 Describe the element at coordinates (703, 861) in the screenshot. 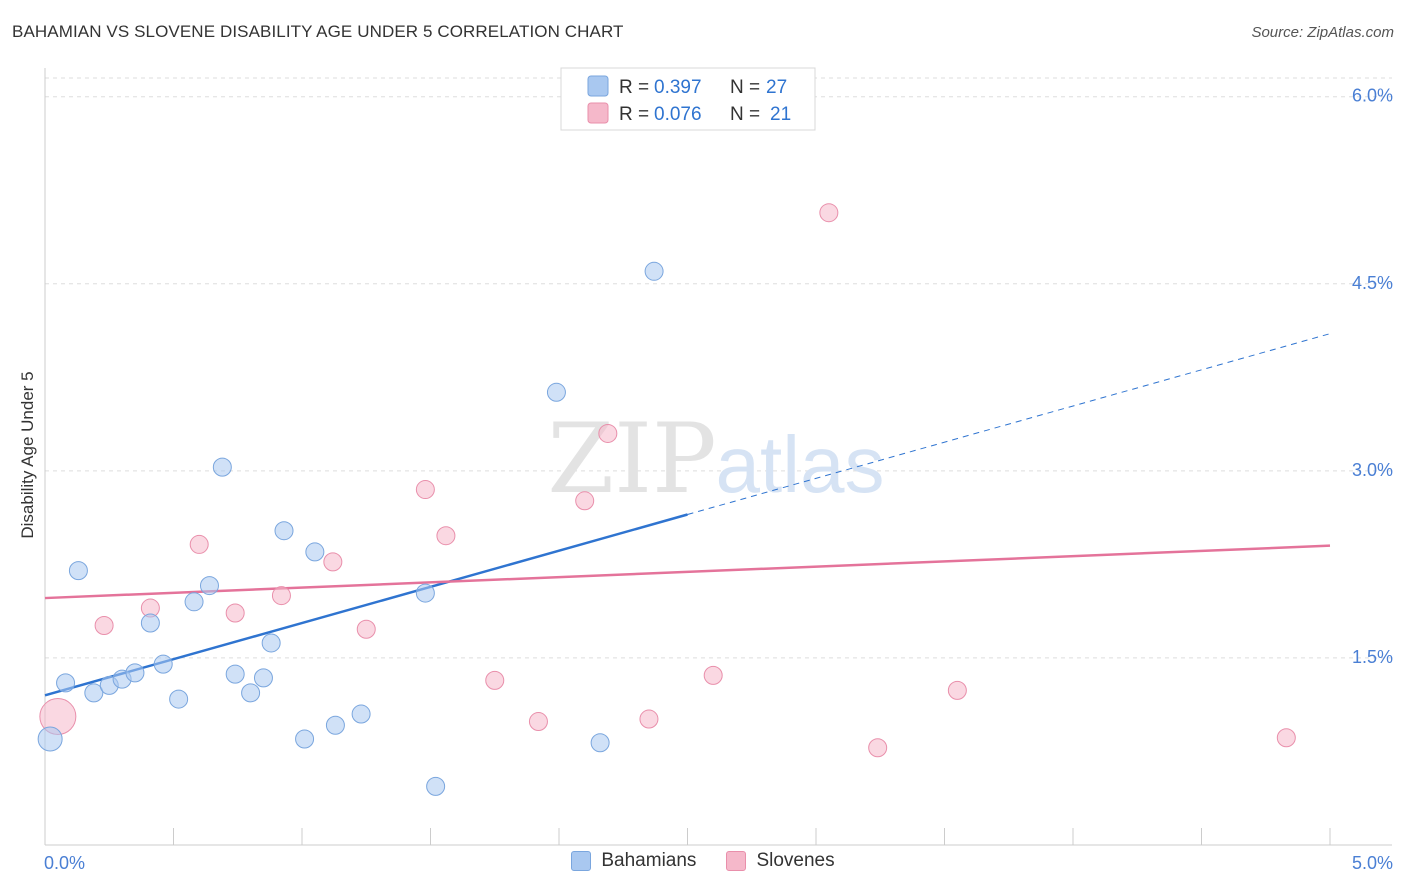

I see `bottom-legend: Bahamians Slovenes` at that location.